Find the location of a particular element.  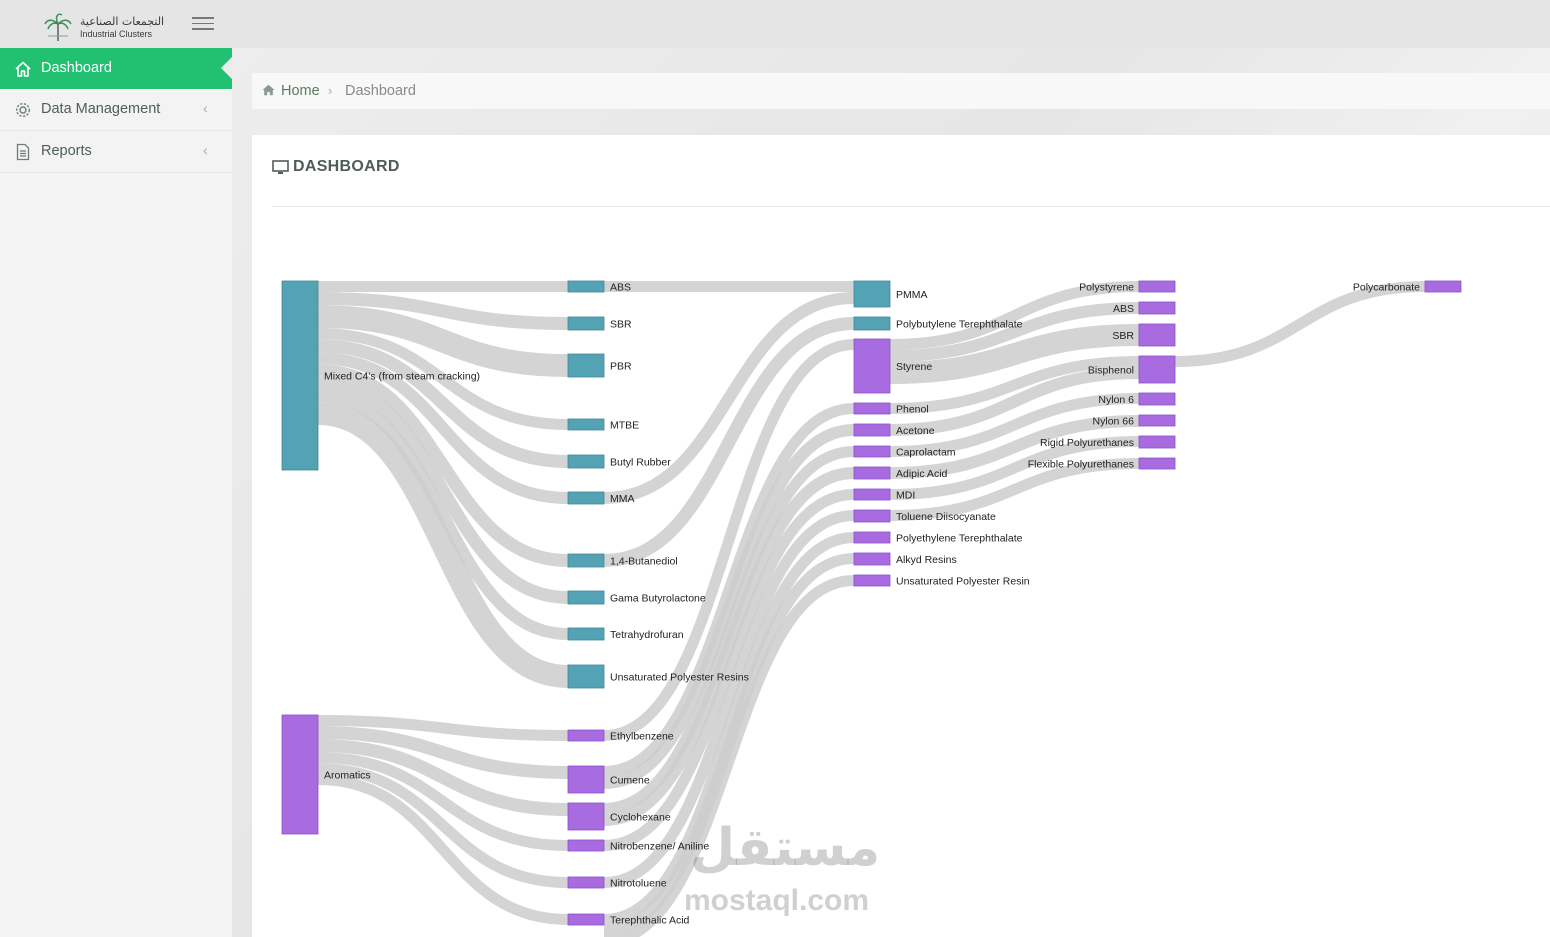

sankey-link-acetone-bisphenol is located at coordinates (1014, 401).